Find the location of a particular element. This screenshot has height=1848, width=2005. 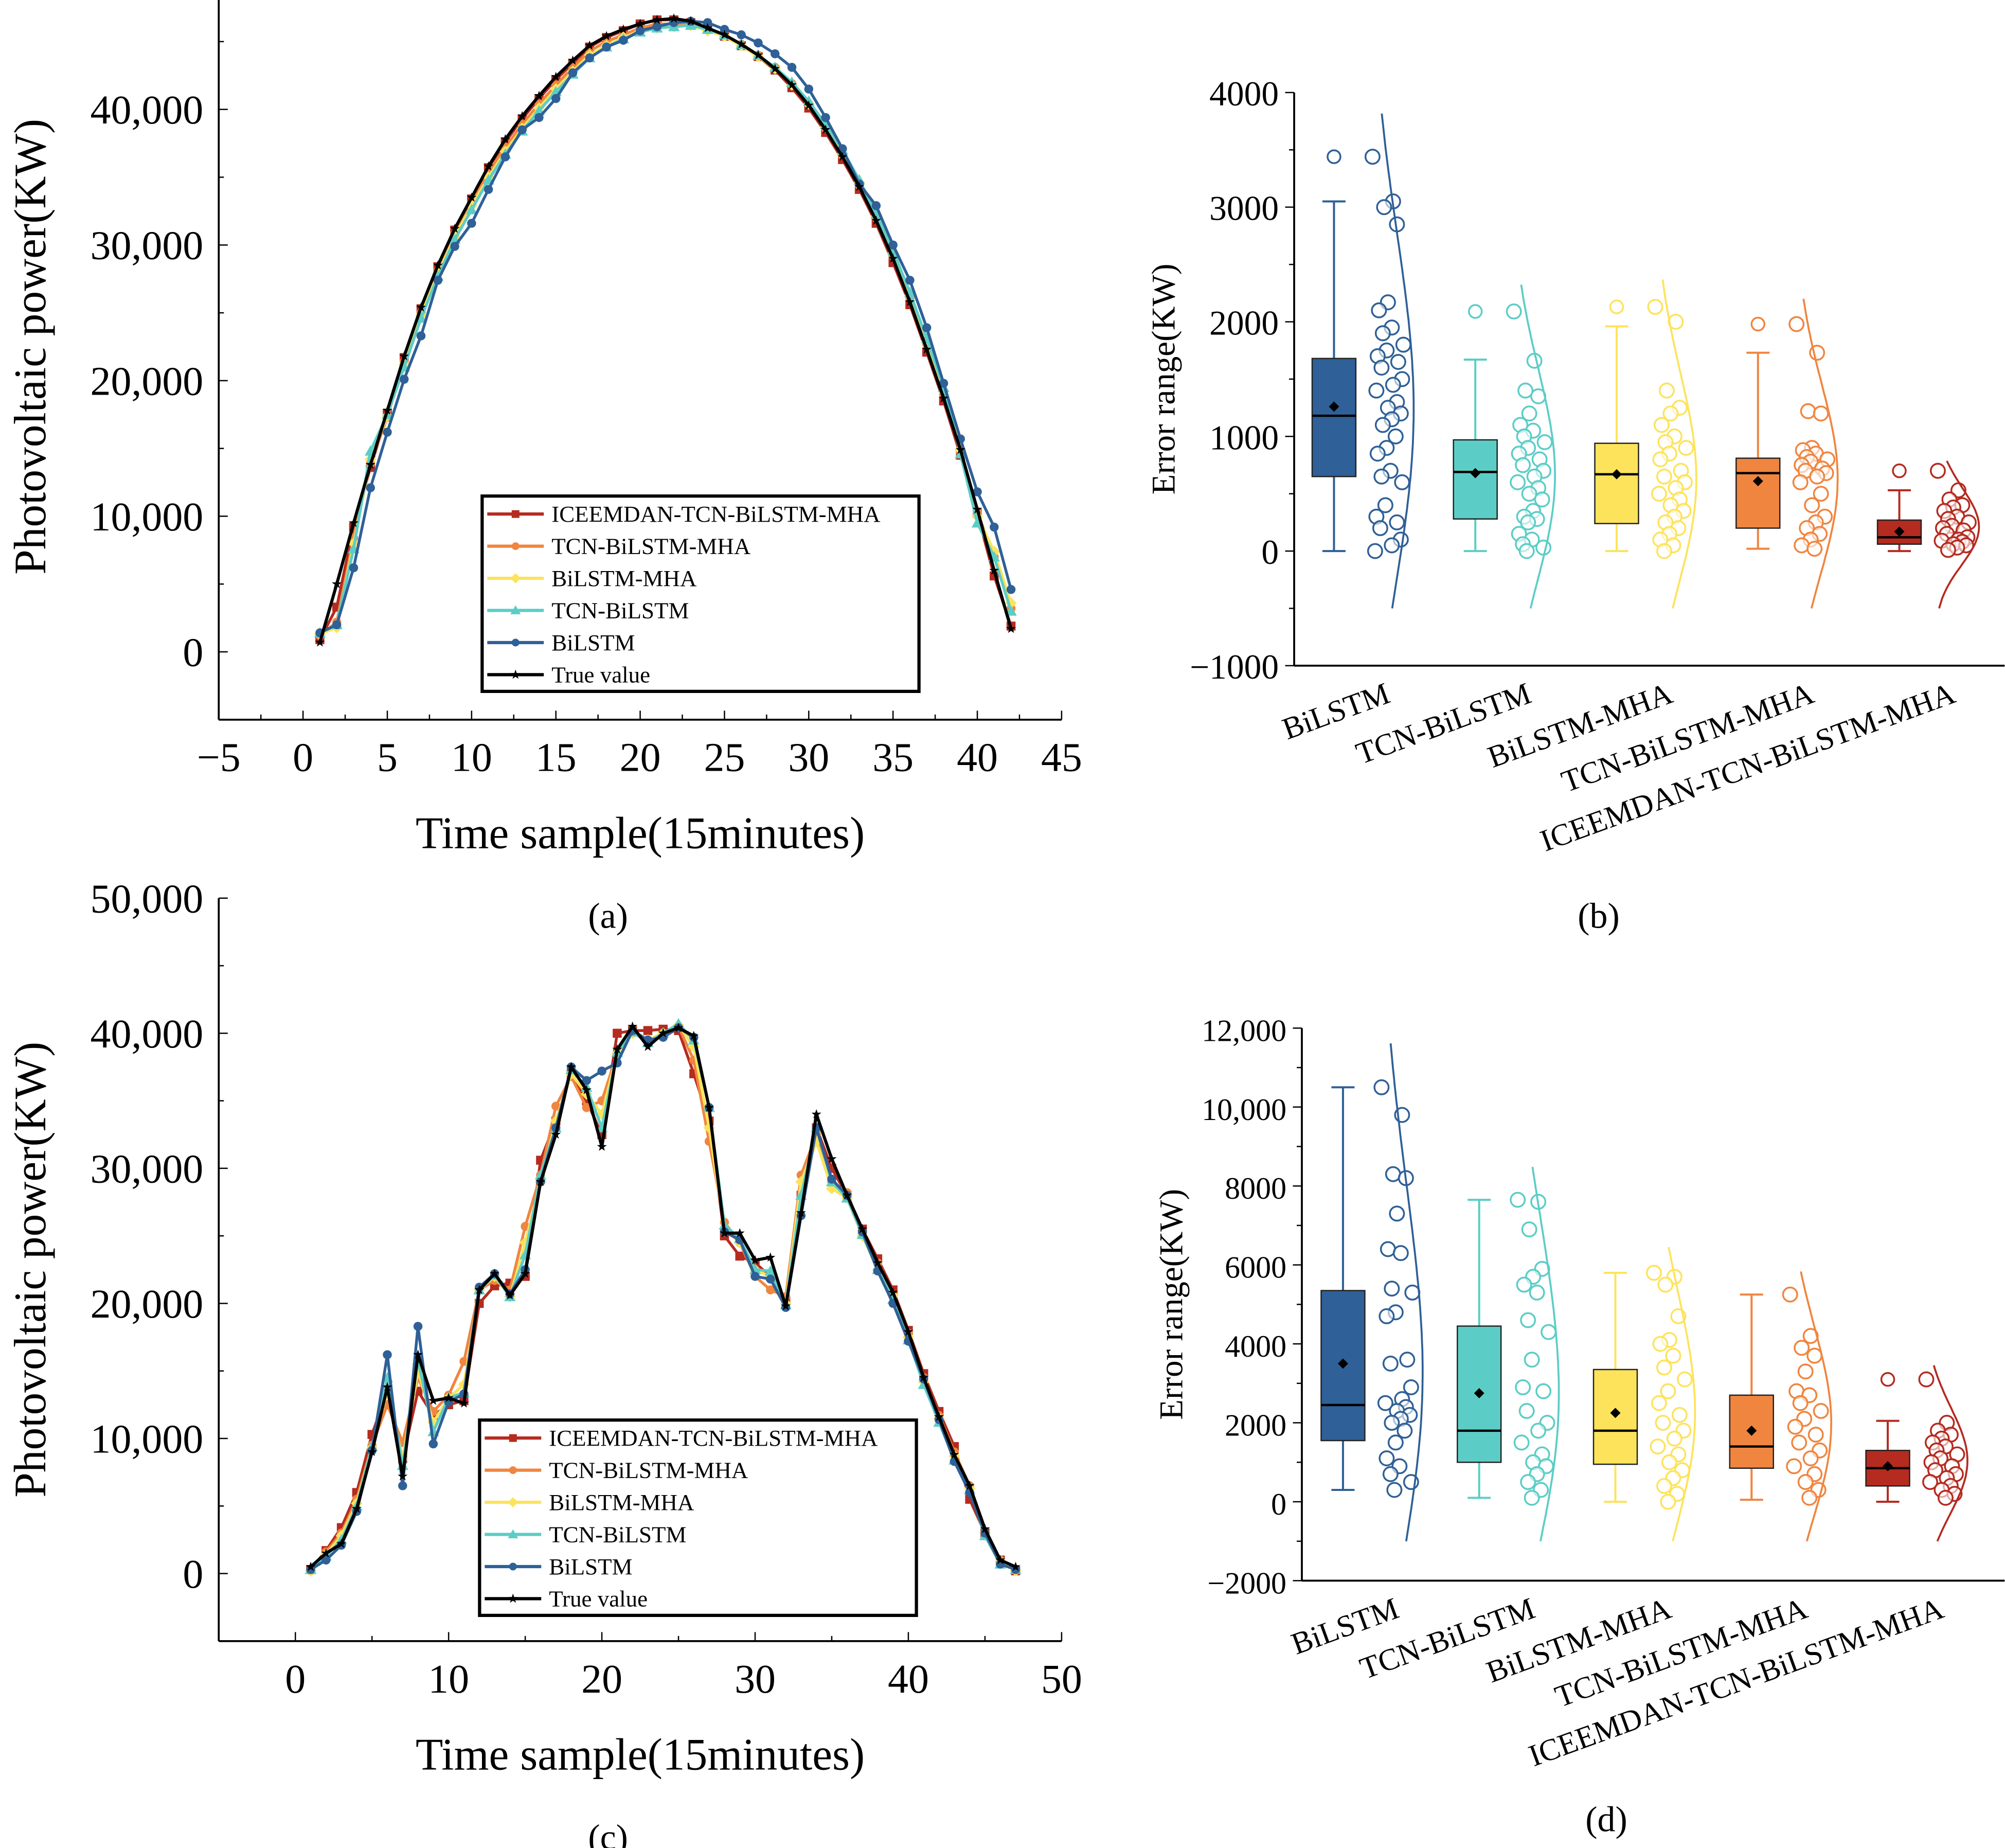

legend-label: True value is located at coordinates (598, 1598).